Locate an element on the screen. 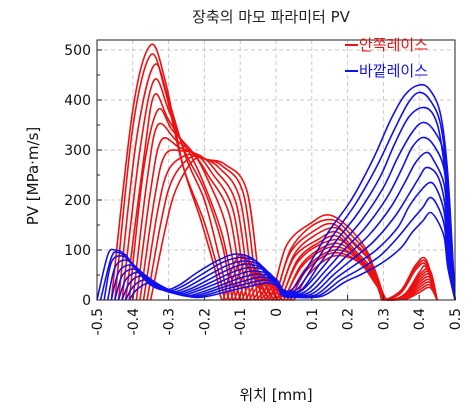  x-tick-label: -0.1 is located at coordinates (241, 321).